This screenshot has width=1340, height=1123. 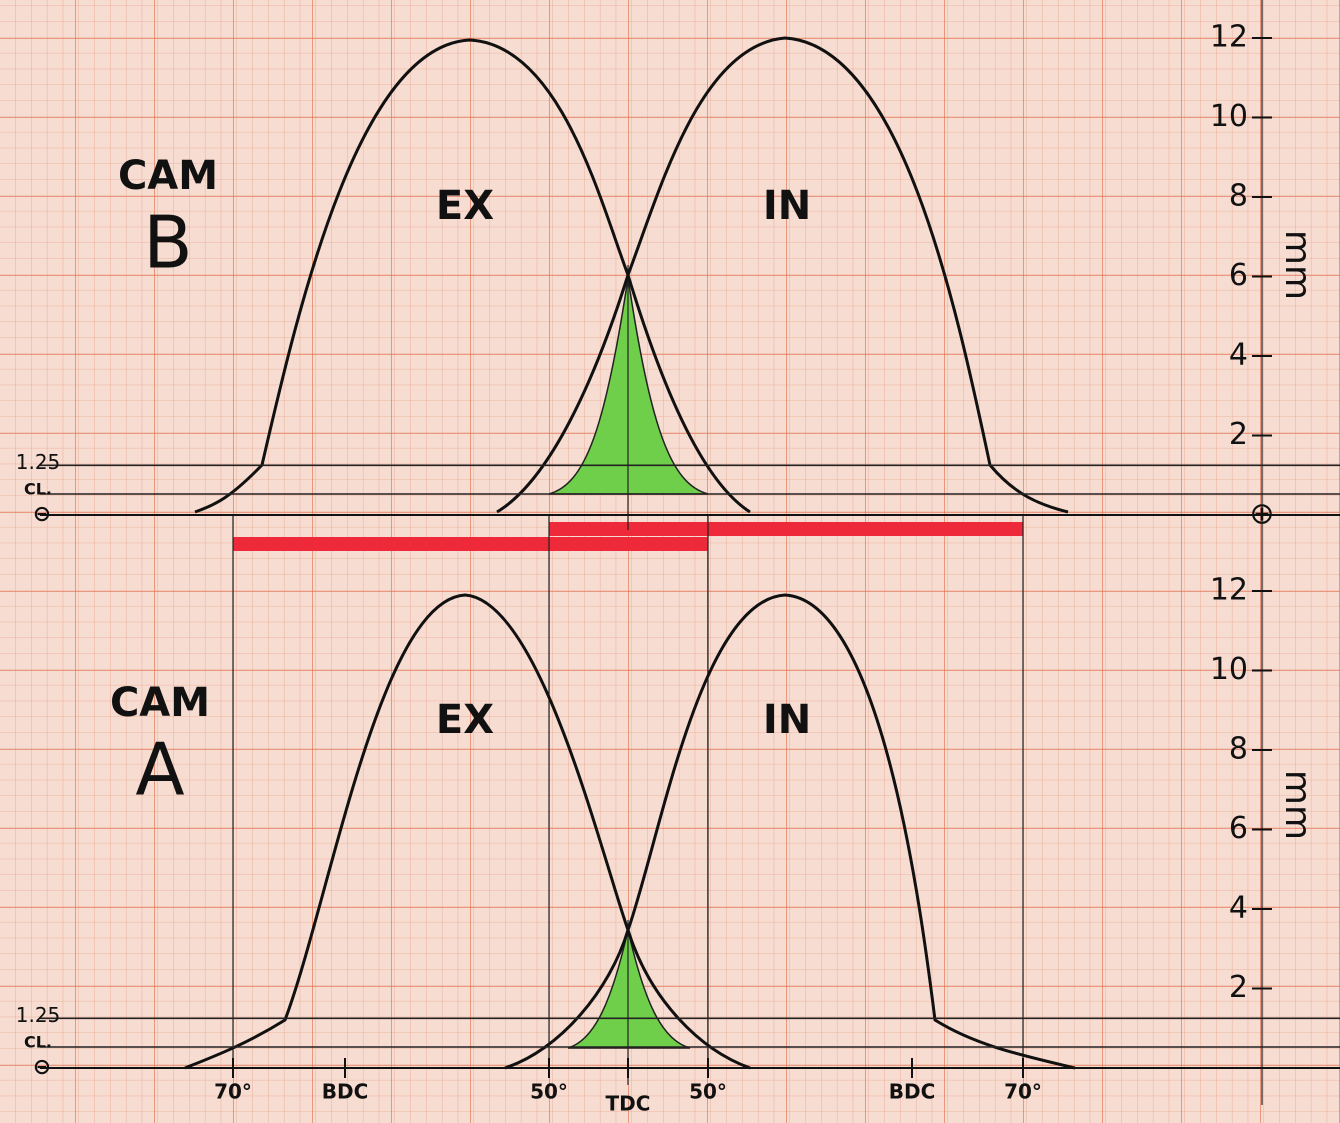 I want to click on cam-letter: B, so click(x=167, y=243).